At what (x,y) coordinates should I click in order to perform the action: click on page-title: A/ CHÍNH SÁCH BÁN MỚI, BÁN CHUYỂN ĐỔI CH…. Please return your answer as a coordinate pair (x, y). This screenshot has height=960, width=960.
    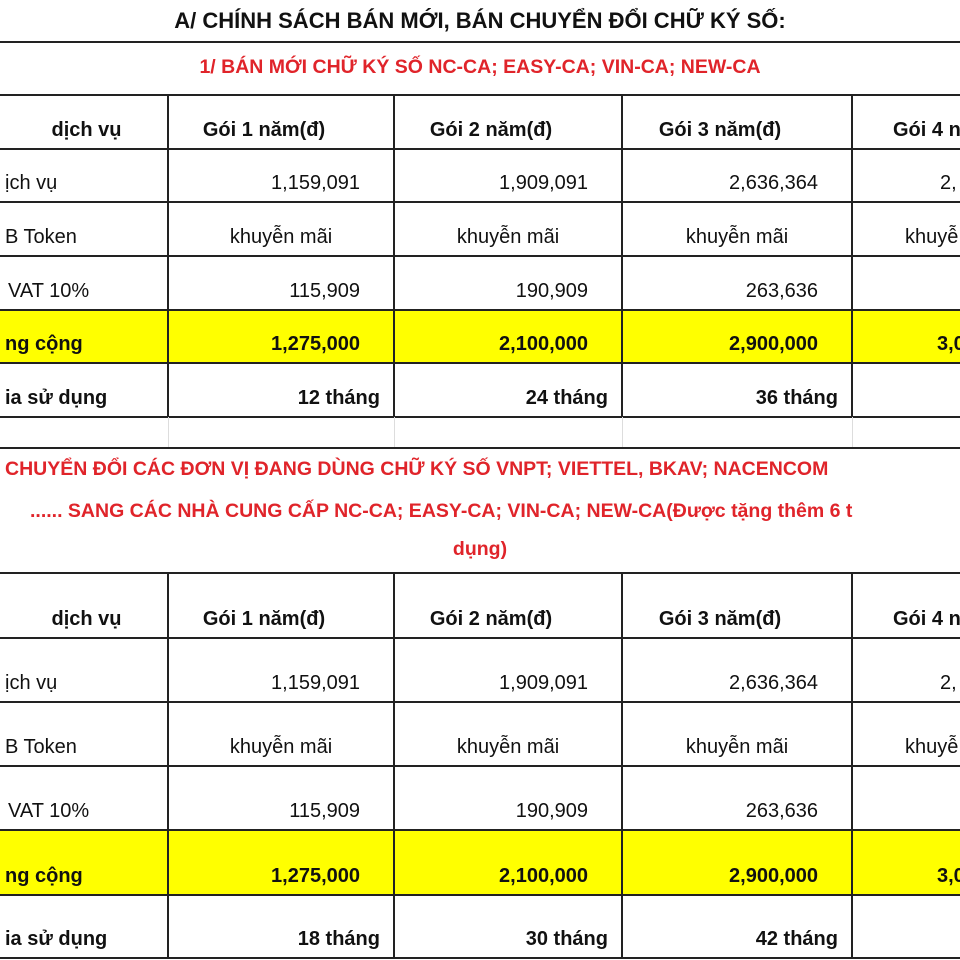
    Looking at the image, I should click on (480, 20).